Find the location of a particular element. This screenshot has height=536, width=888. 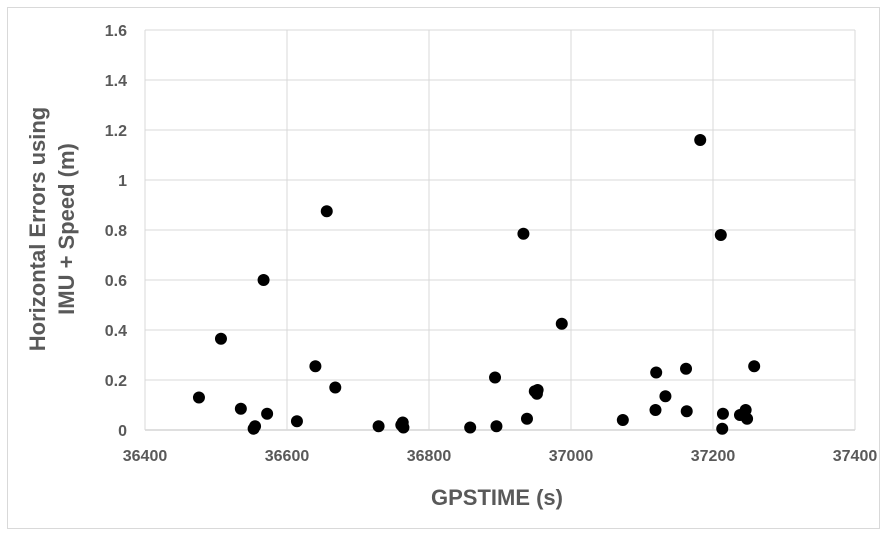

y-tick-label: 0.2 is located at coordinates (116, 381).